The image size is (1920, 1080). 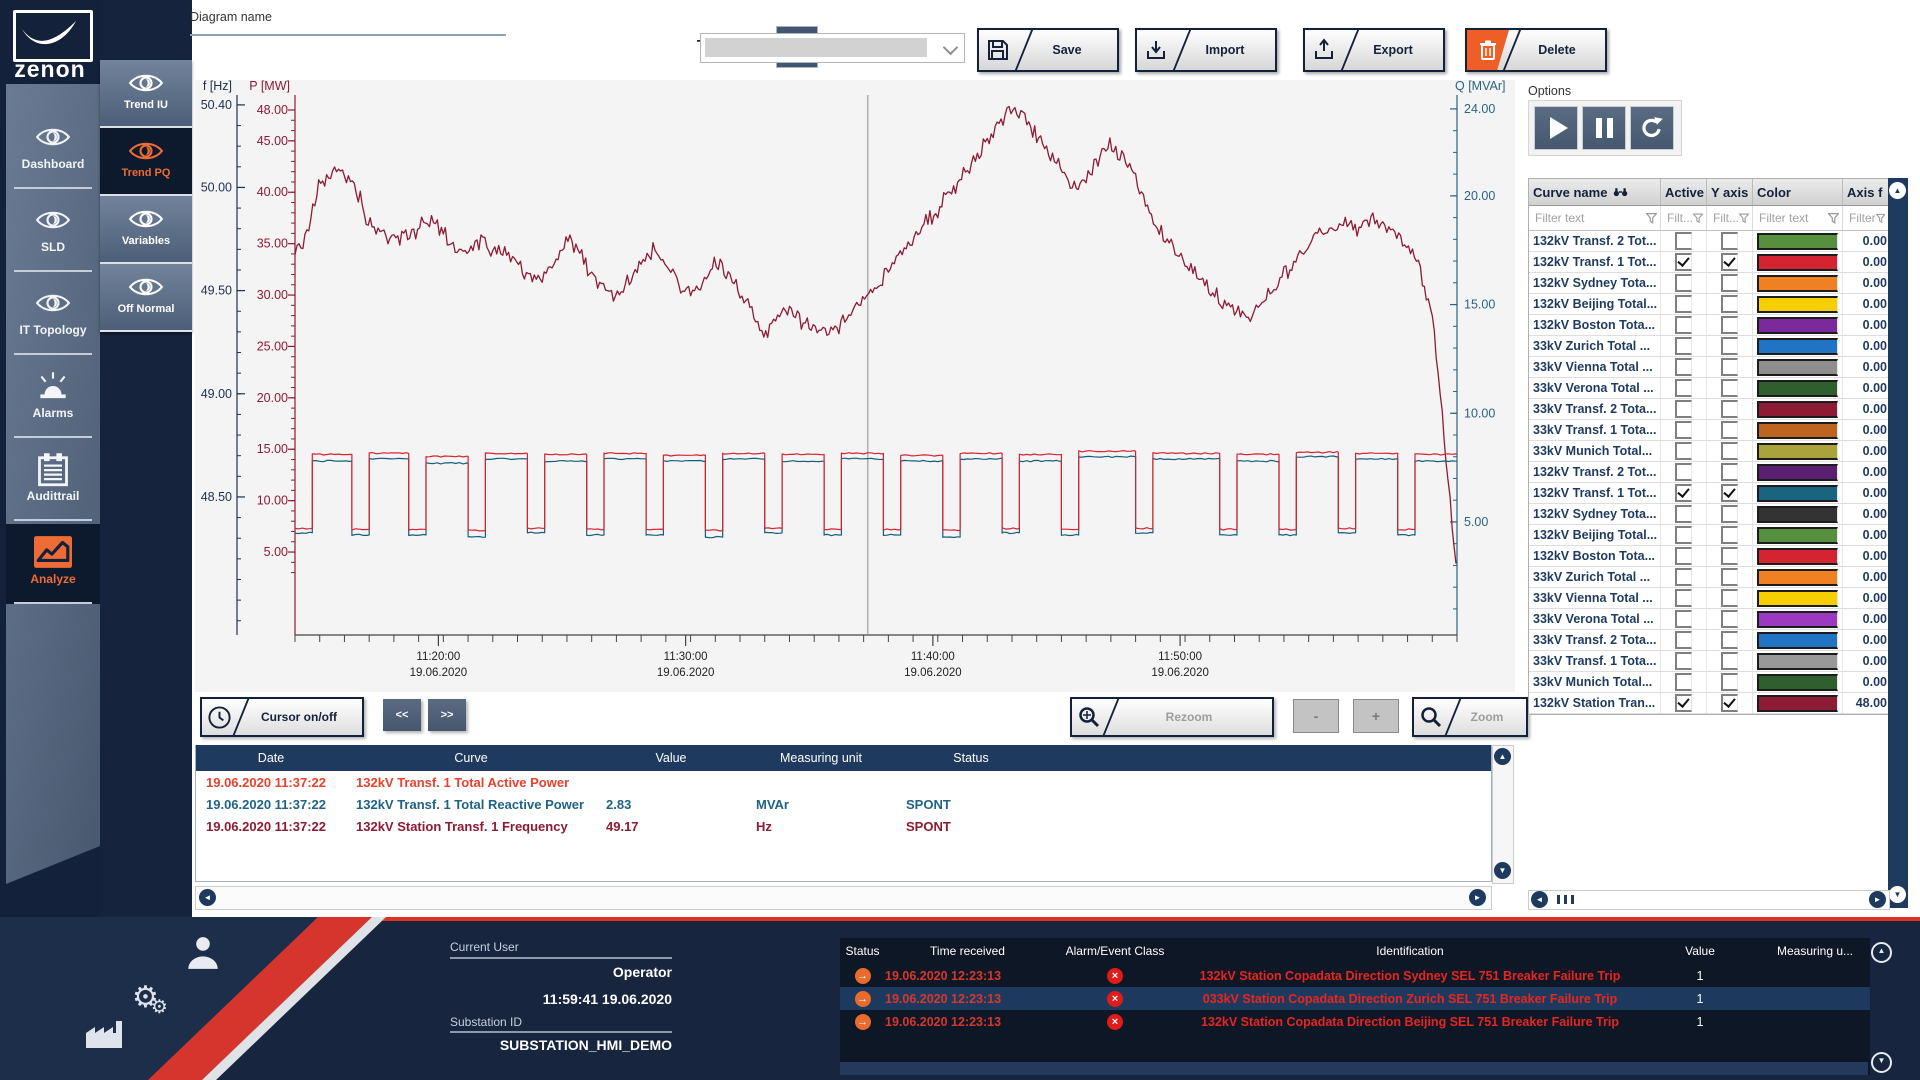 I want to click on curve-row: 33kV Transf. 1 Tota... 0.00, so click(x=1709, y=430).